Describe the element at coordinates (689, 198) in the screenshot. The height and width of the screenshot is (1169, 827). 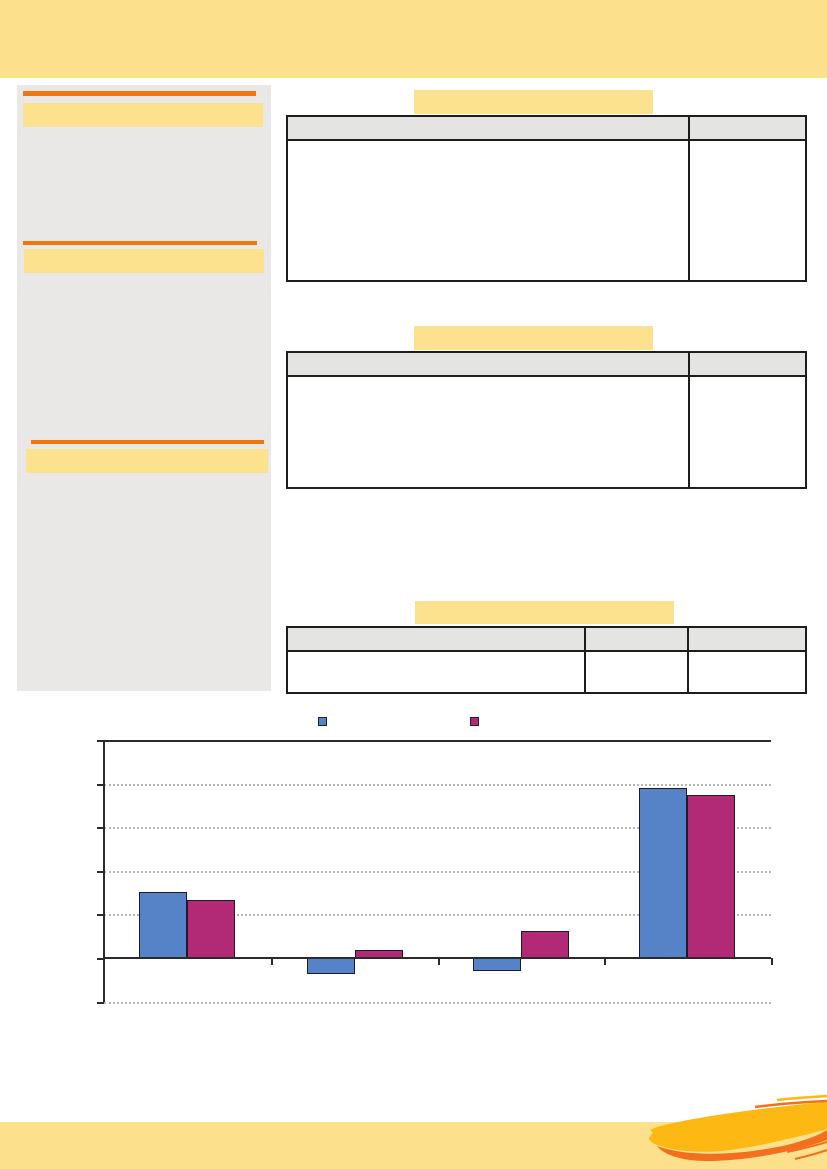
I see `section-1-col-divider` at that location.